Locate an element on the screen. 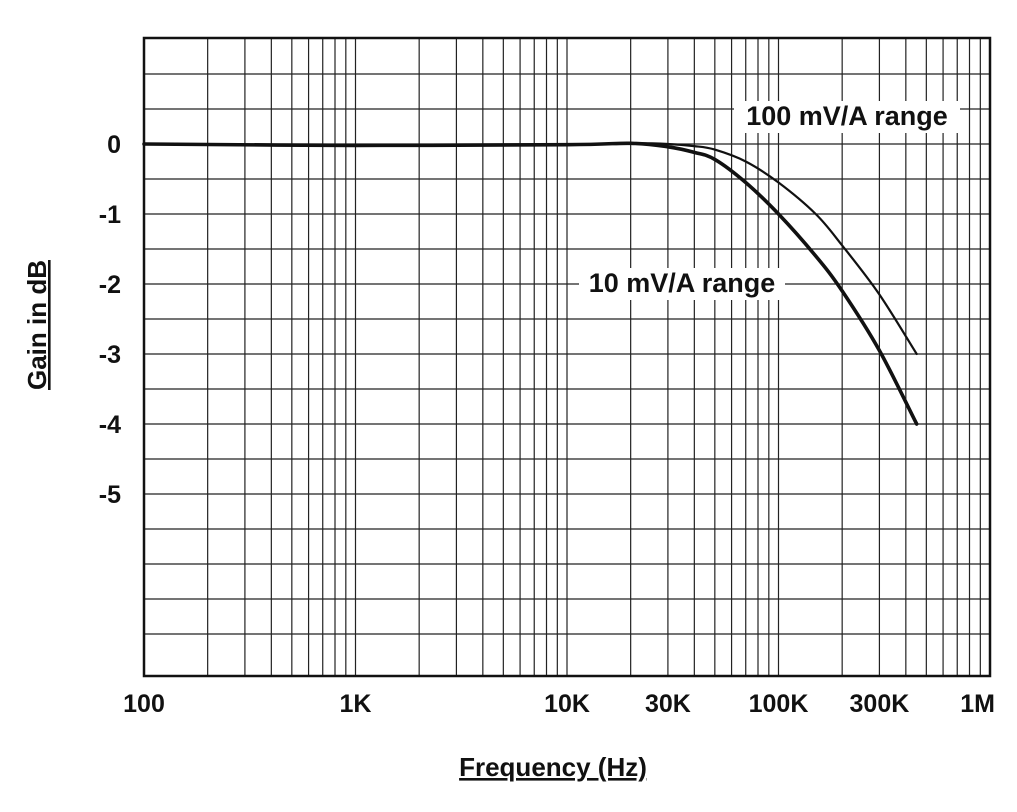 The height and width of the screenshot is (812, 1017). x-tick-label: 1M is located at coordinates (977, 704).